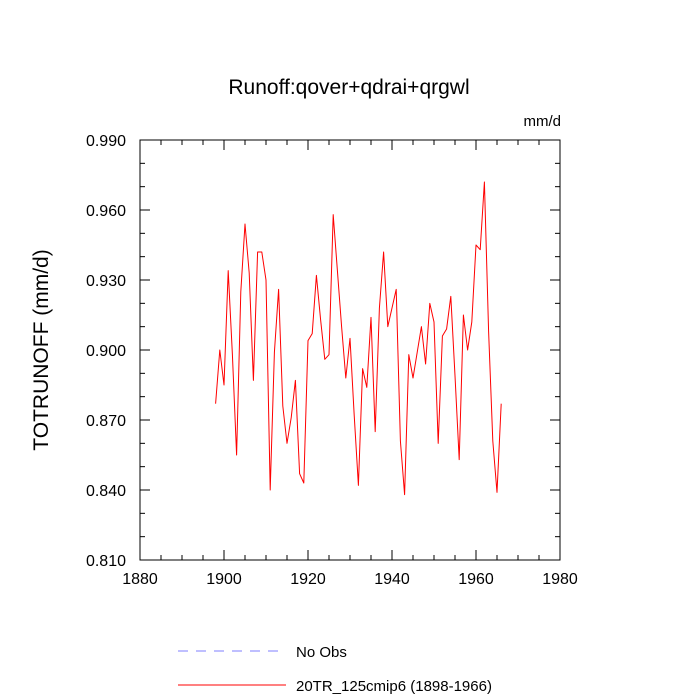 The image size is (700, 700). Describe the element at coordinates (394, 686) in the screenshot. I see `legend-label-model: 20TR_125cmip6 (1898-1966)` at that location.